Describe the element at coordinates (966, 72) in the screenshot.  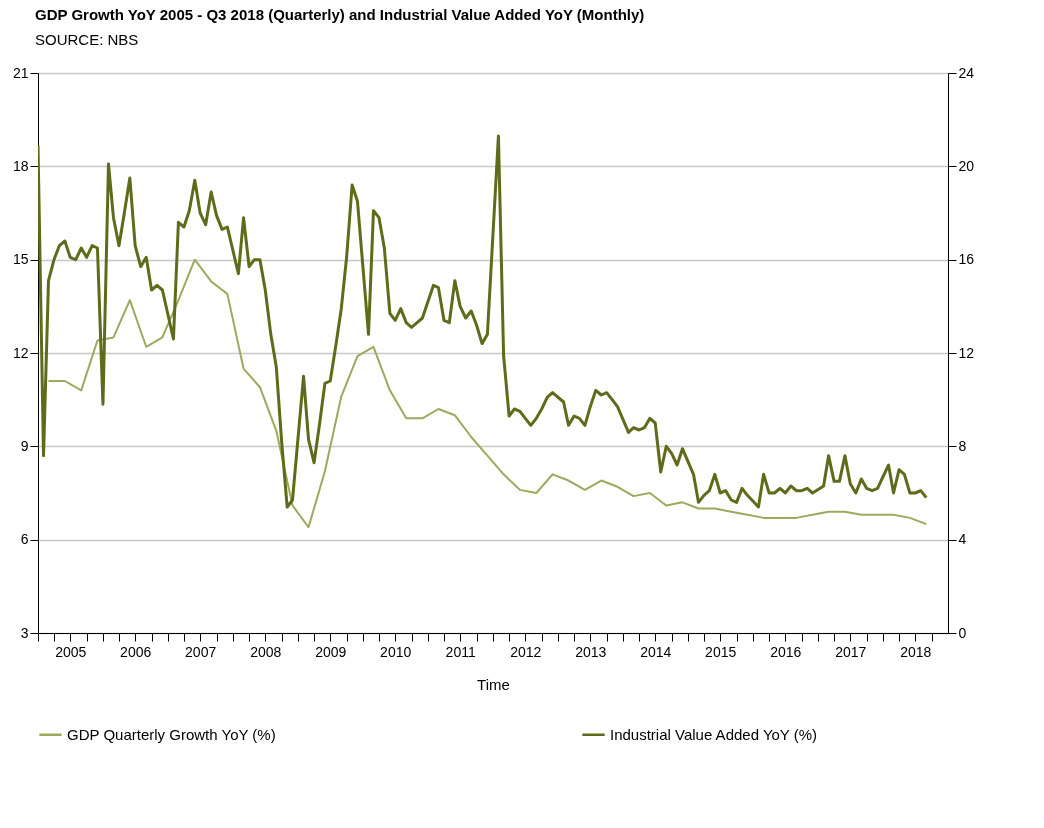
I see `y2-tick-label: 24` at that location.